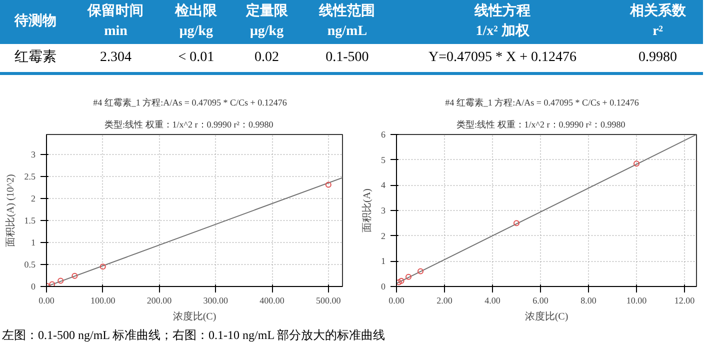  Describe the element at coordinates (196, 57) in the screenshot. I see `text: < 0.01` at that location.